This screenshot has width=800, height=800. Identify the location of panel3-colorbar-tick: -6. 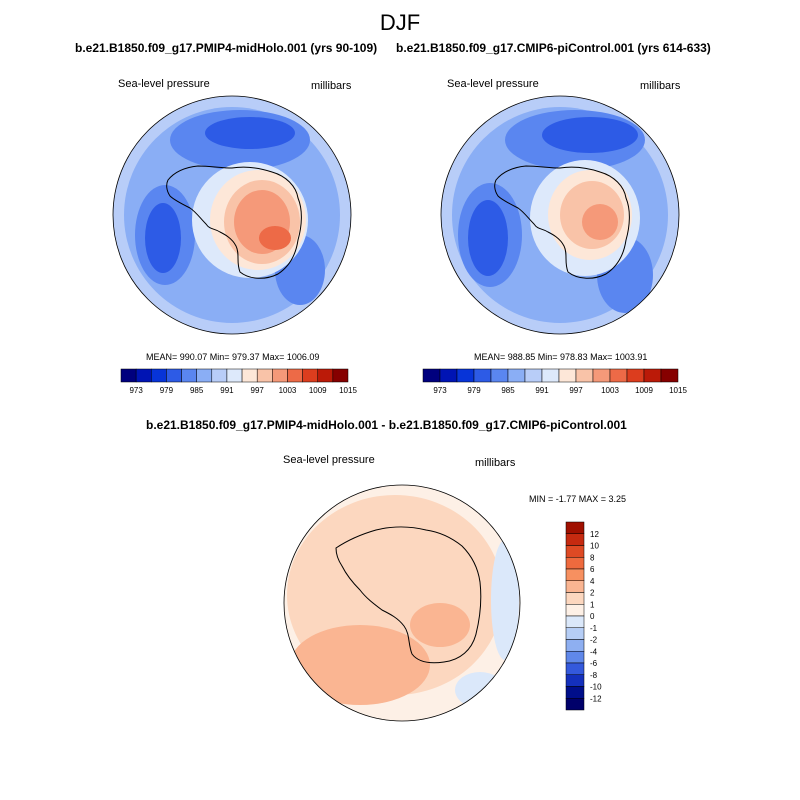
(594, 663).